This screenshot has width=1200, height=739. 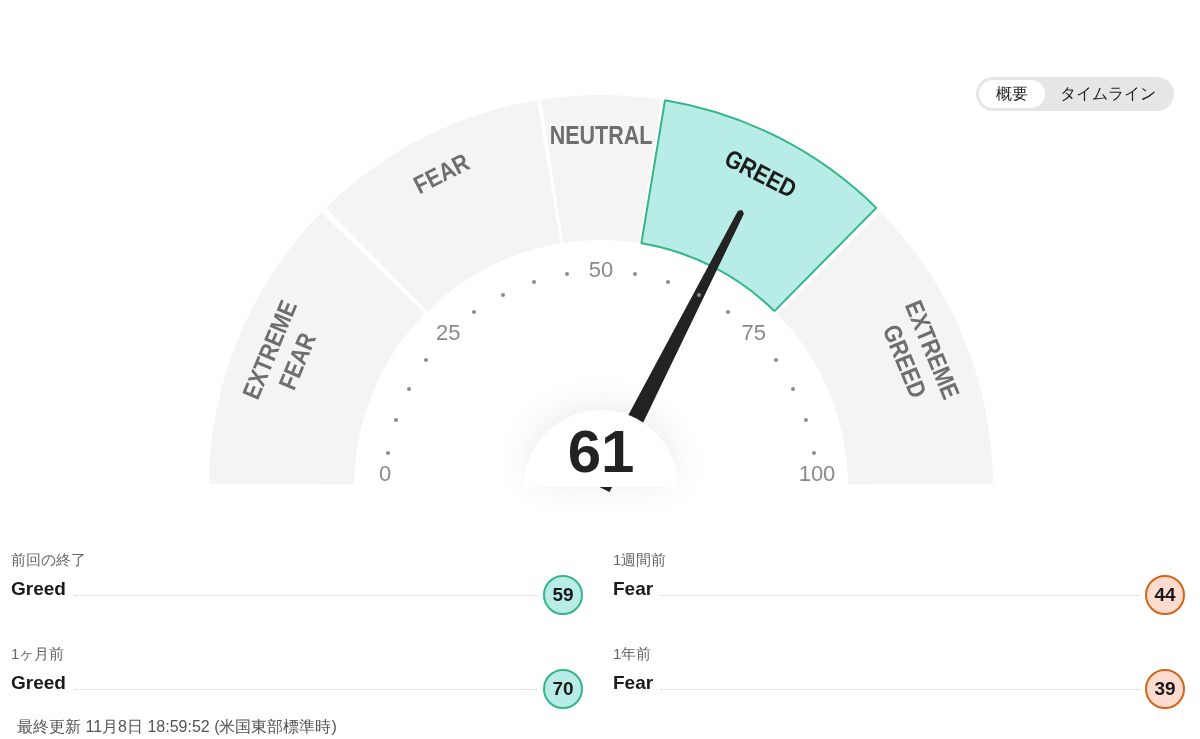 I want to click on category-label: 1年前, so click(x=632, y=654).